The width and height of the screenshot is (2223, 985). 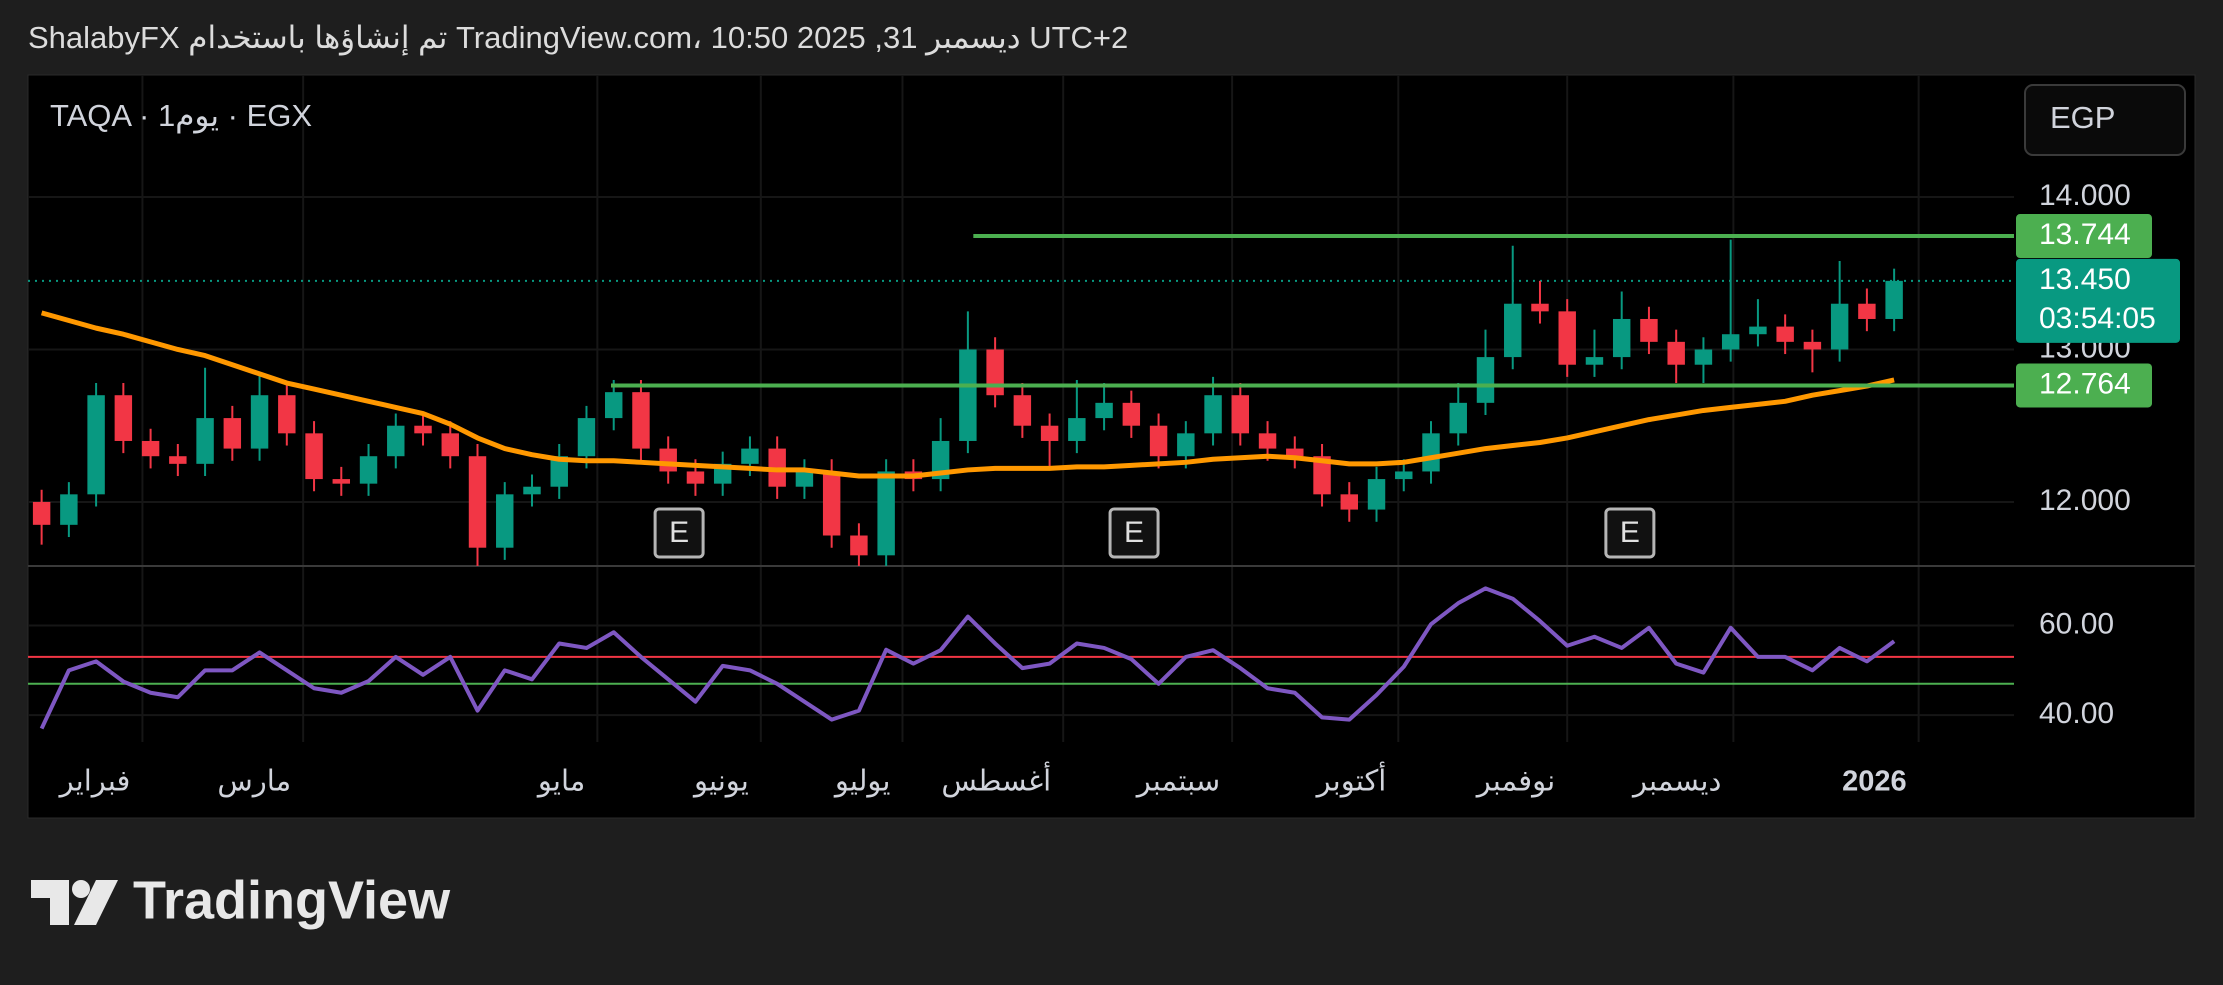 What do you see at coordinates (2097, 318) in the screenshot?
I see `countdown-label: 03:54:05` at bounding box center [2097, 318].